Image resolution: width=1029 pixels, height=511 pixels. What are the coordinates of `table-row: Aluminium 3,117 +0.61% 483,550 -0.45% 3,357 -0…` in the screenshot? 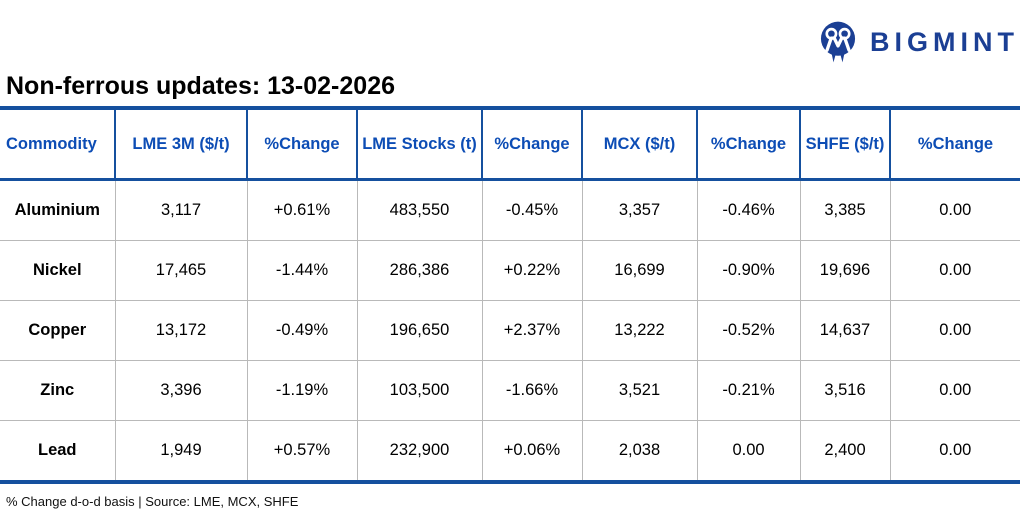 It's located at (510, 210).